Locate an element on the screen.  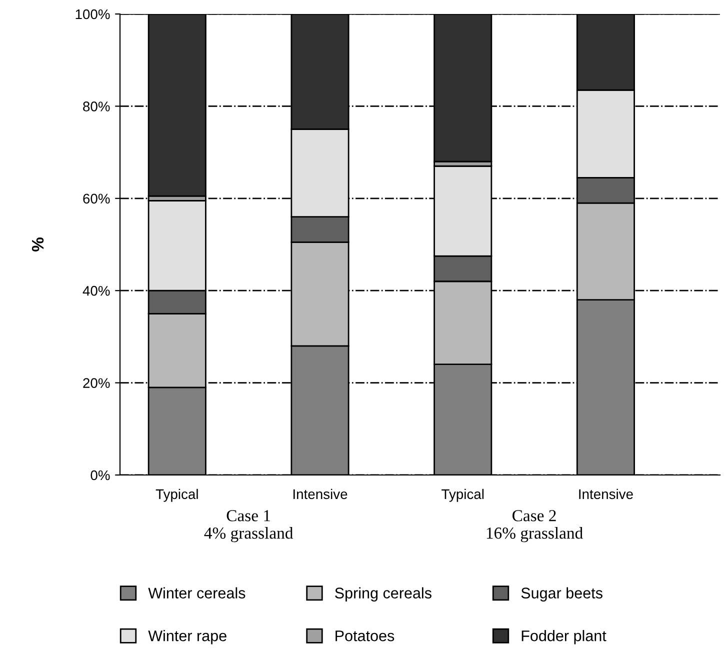
y-tick-label: 20% is located at coordinates (96, 383).